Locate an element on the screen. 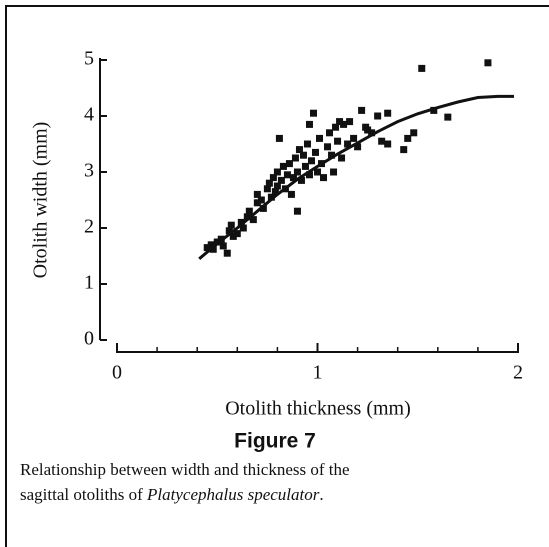 This screenshot has height=547, width=549. y-tick-label: 0 is located at coordinates (89, 339).